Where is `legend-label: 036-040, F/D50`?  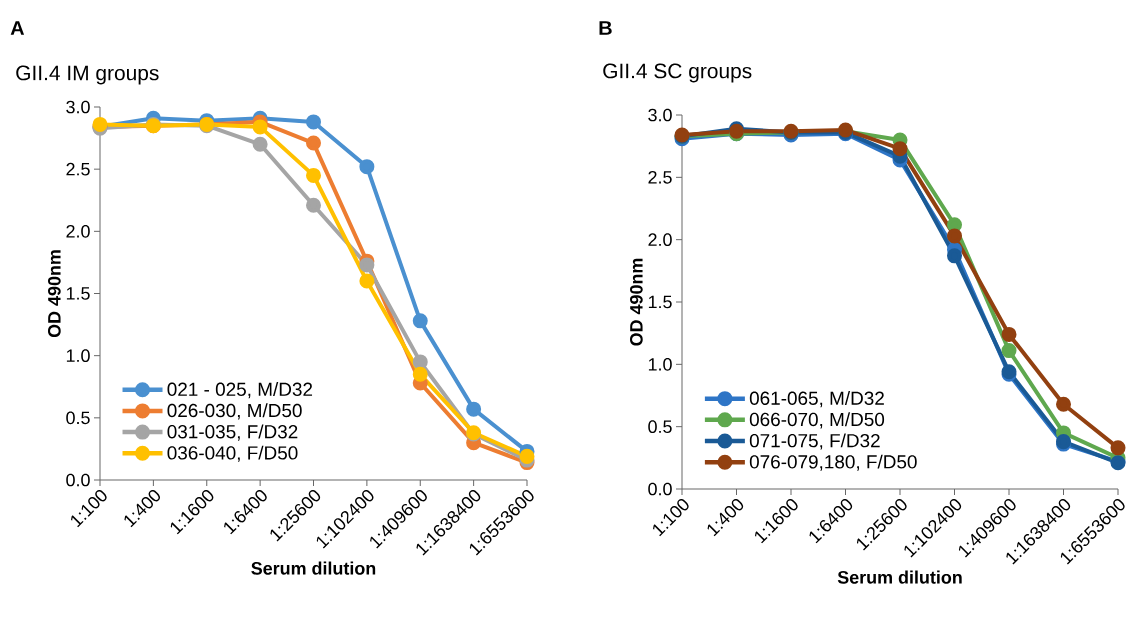 legend-label: 036-040, F/D50 is located at coordinates (232, 453).